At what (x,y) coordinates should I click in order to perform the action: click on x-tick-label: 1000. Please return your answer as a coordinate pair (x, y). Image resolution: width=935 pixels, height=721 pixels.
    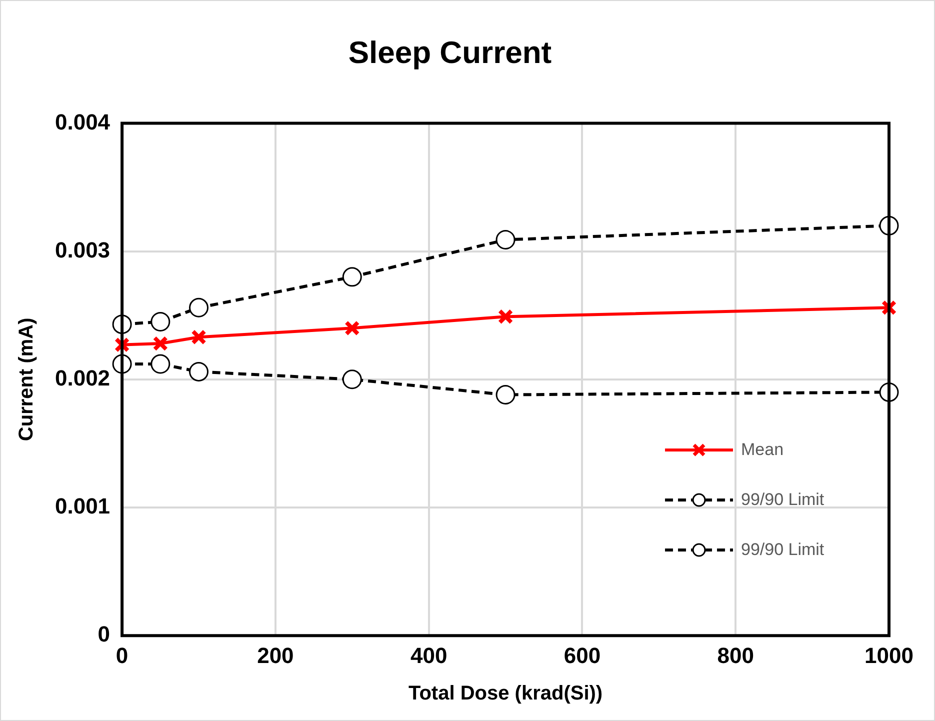
    Looking at the image, I should click on (889, 655).